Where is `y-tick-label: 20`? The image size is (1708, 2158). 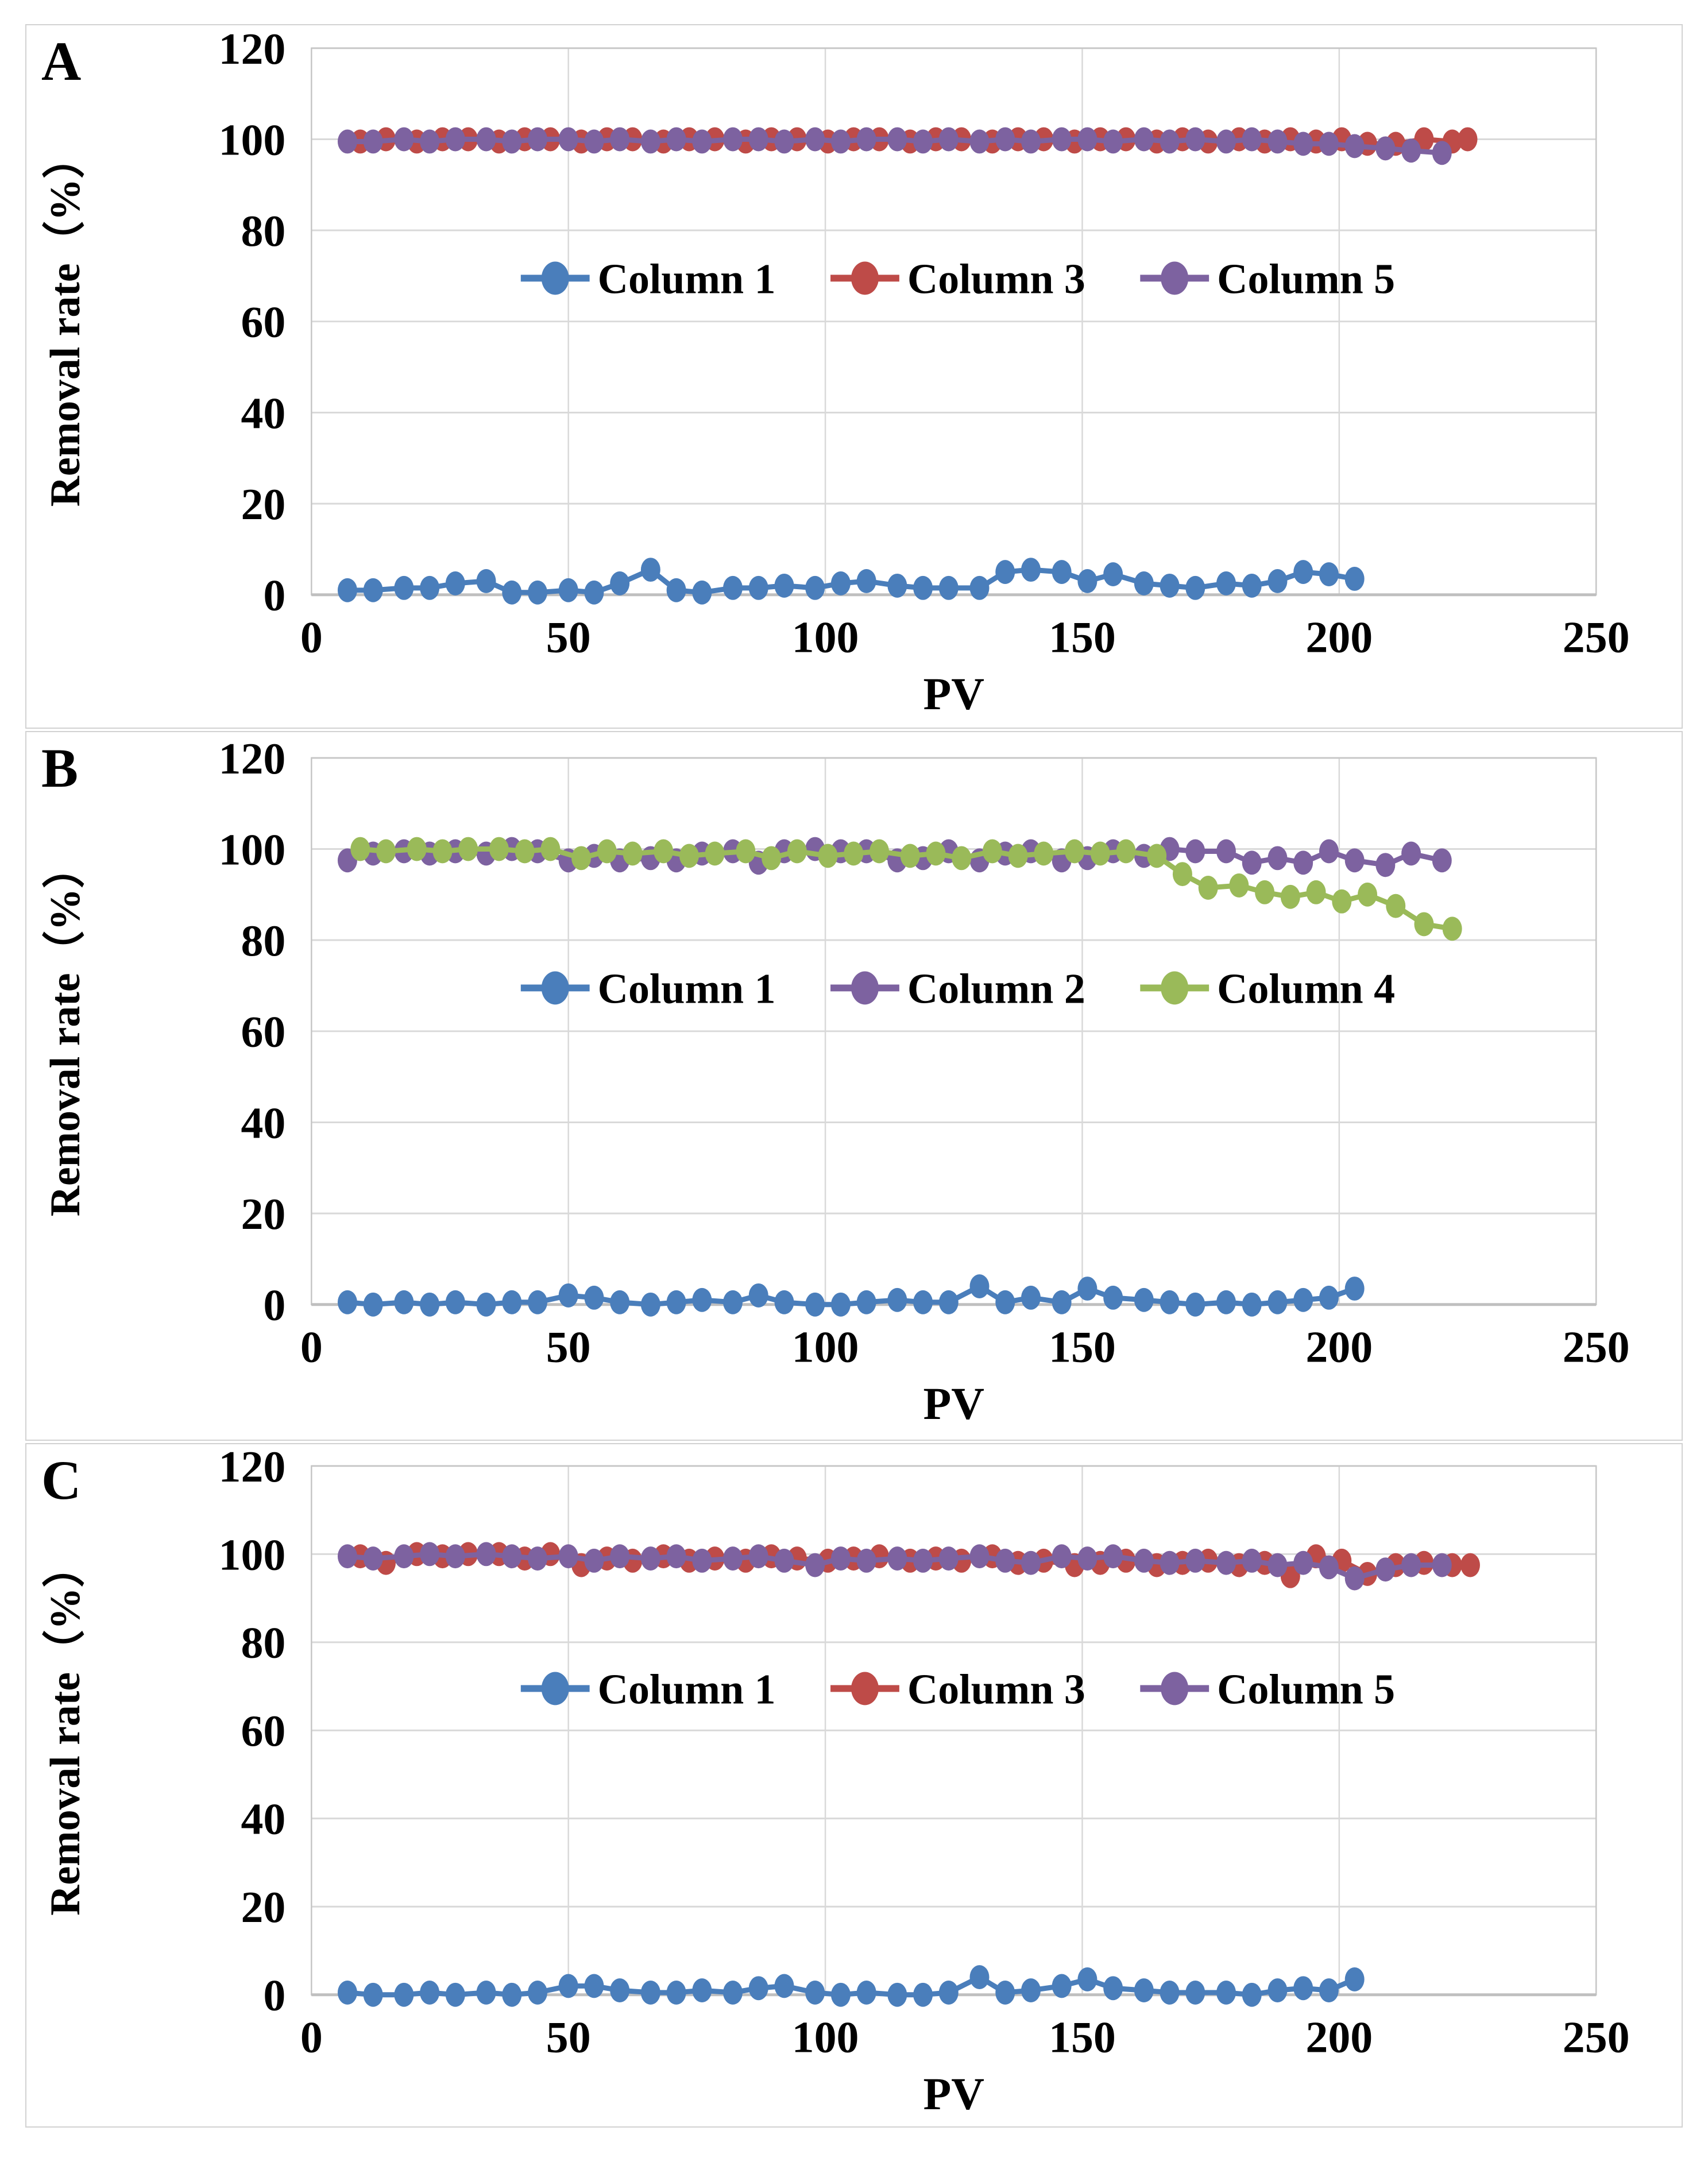 y-tick-label: 20 is located at coordinates (263, 504).